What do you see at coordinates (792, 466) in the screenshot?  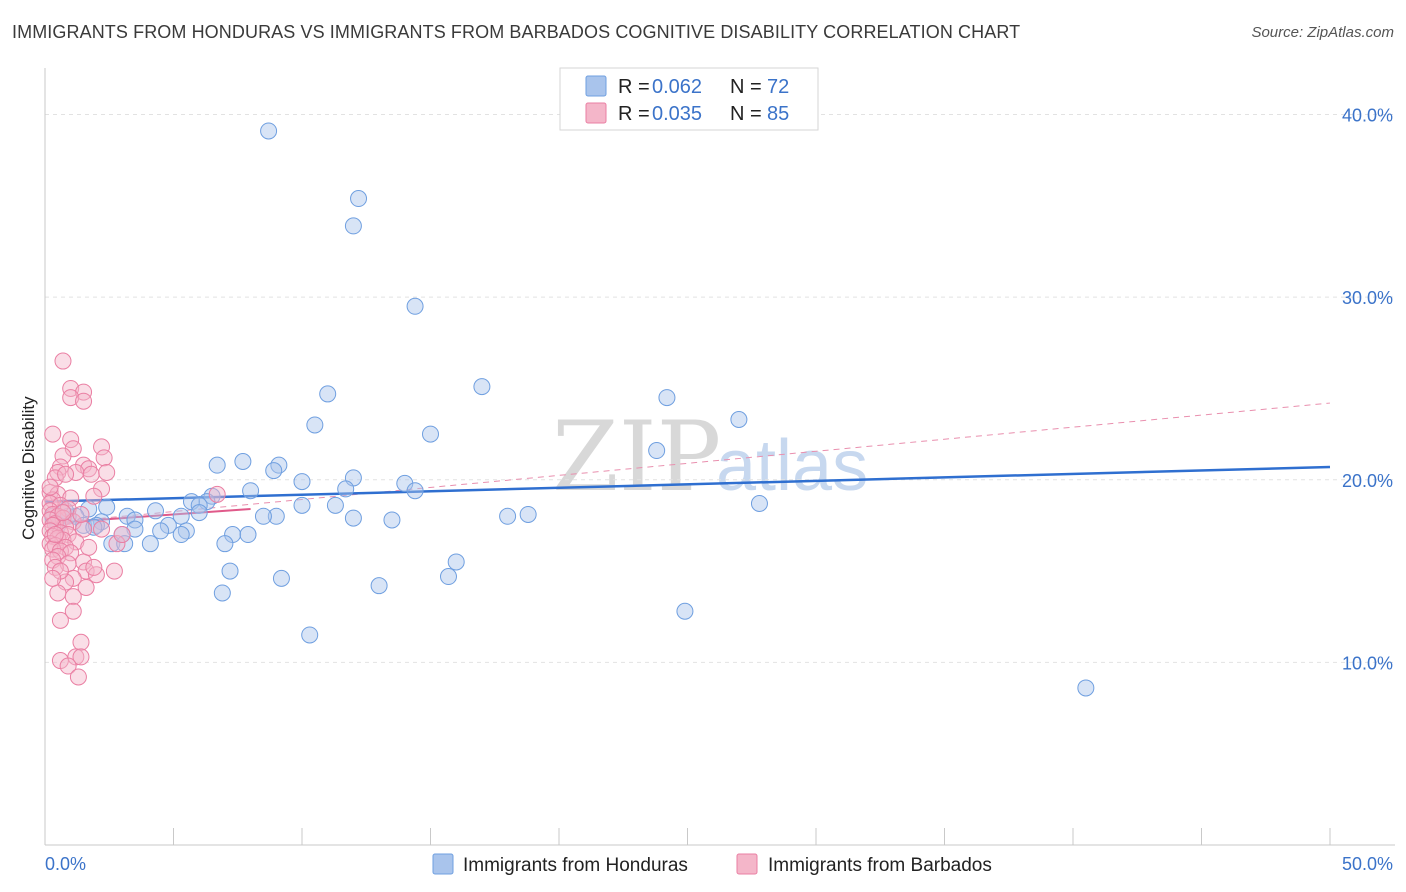 I see `watermark-atlas: atlas` at bounding box center [792, 466].